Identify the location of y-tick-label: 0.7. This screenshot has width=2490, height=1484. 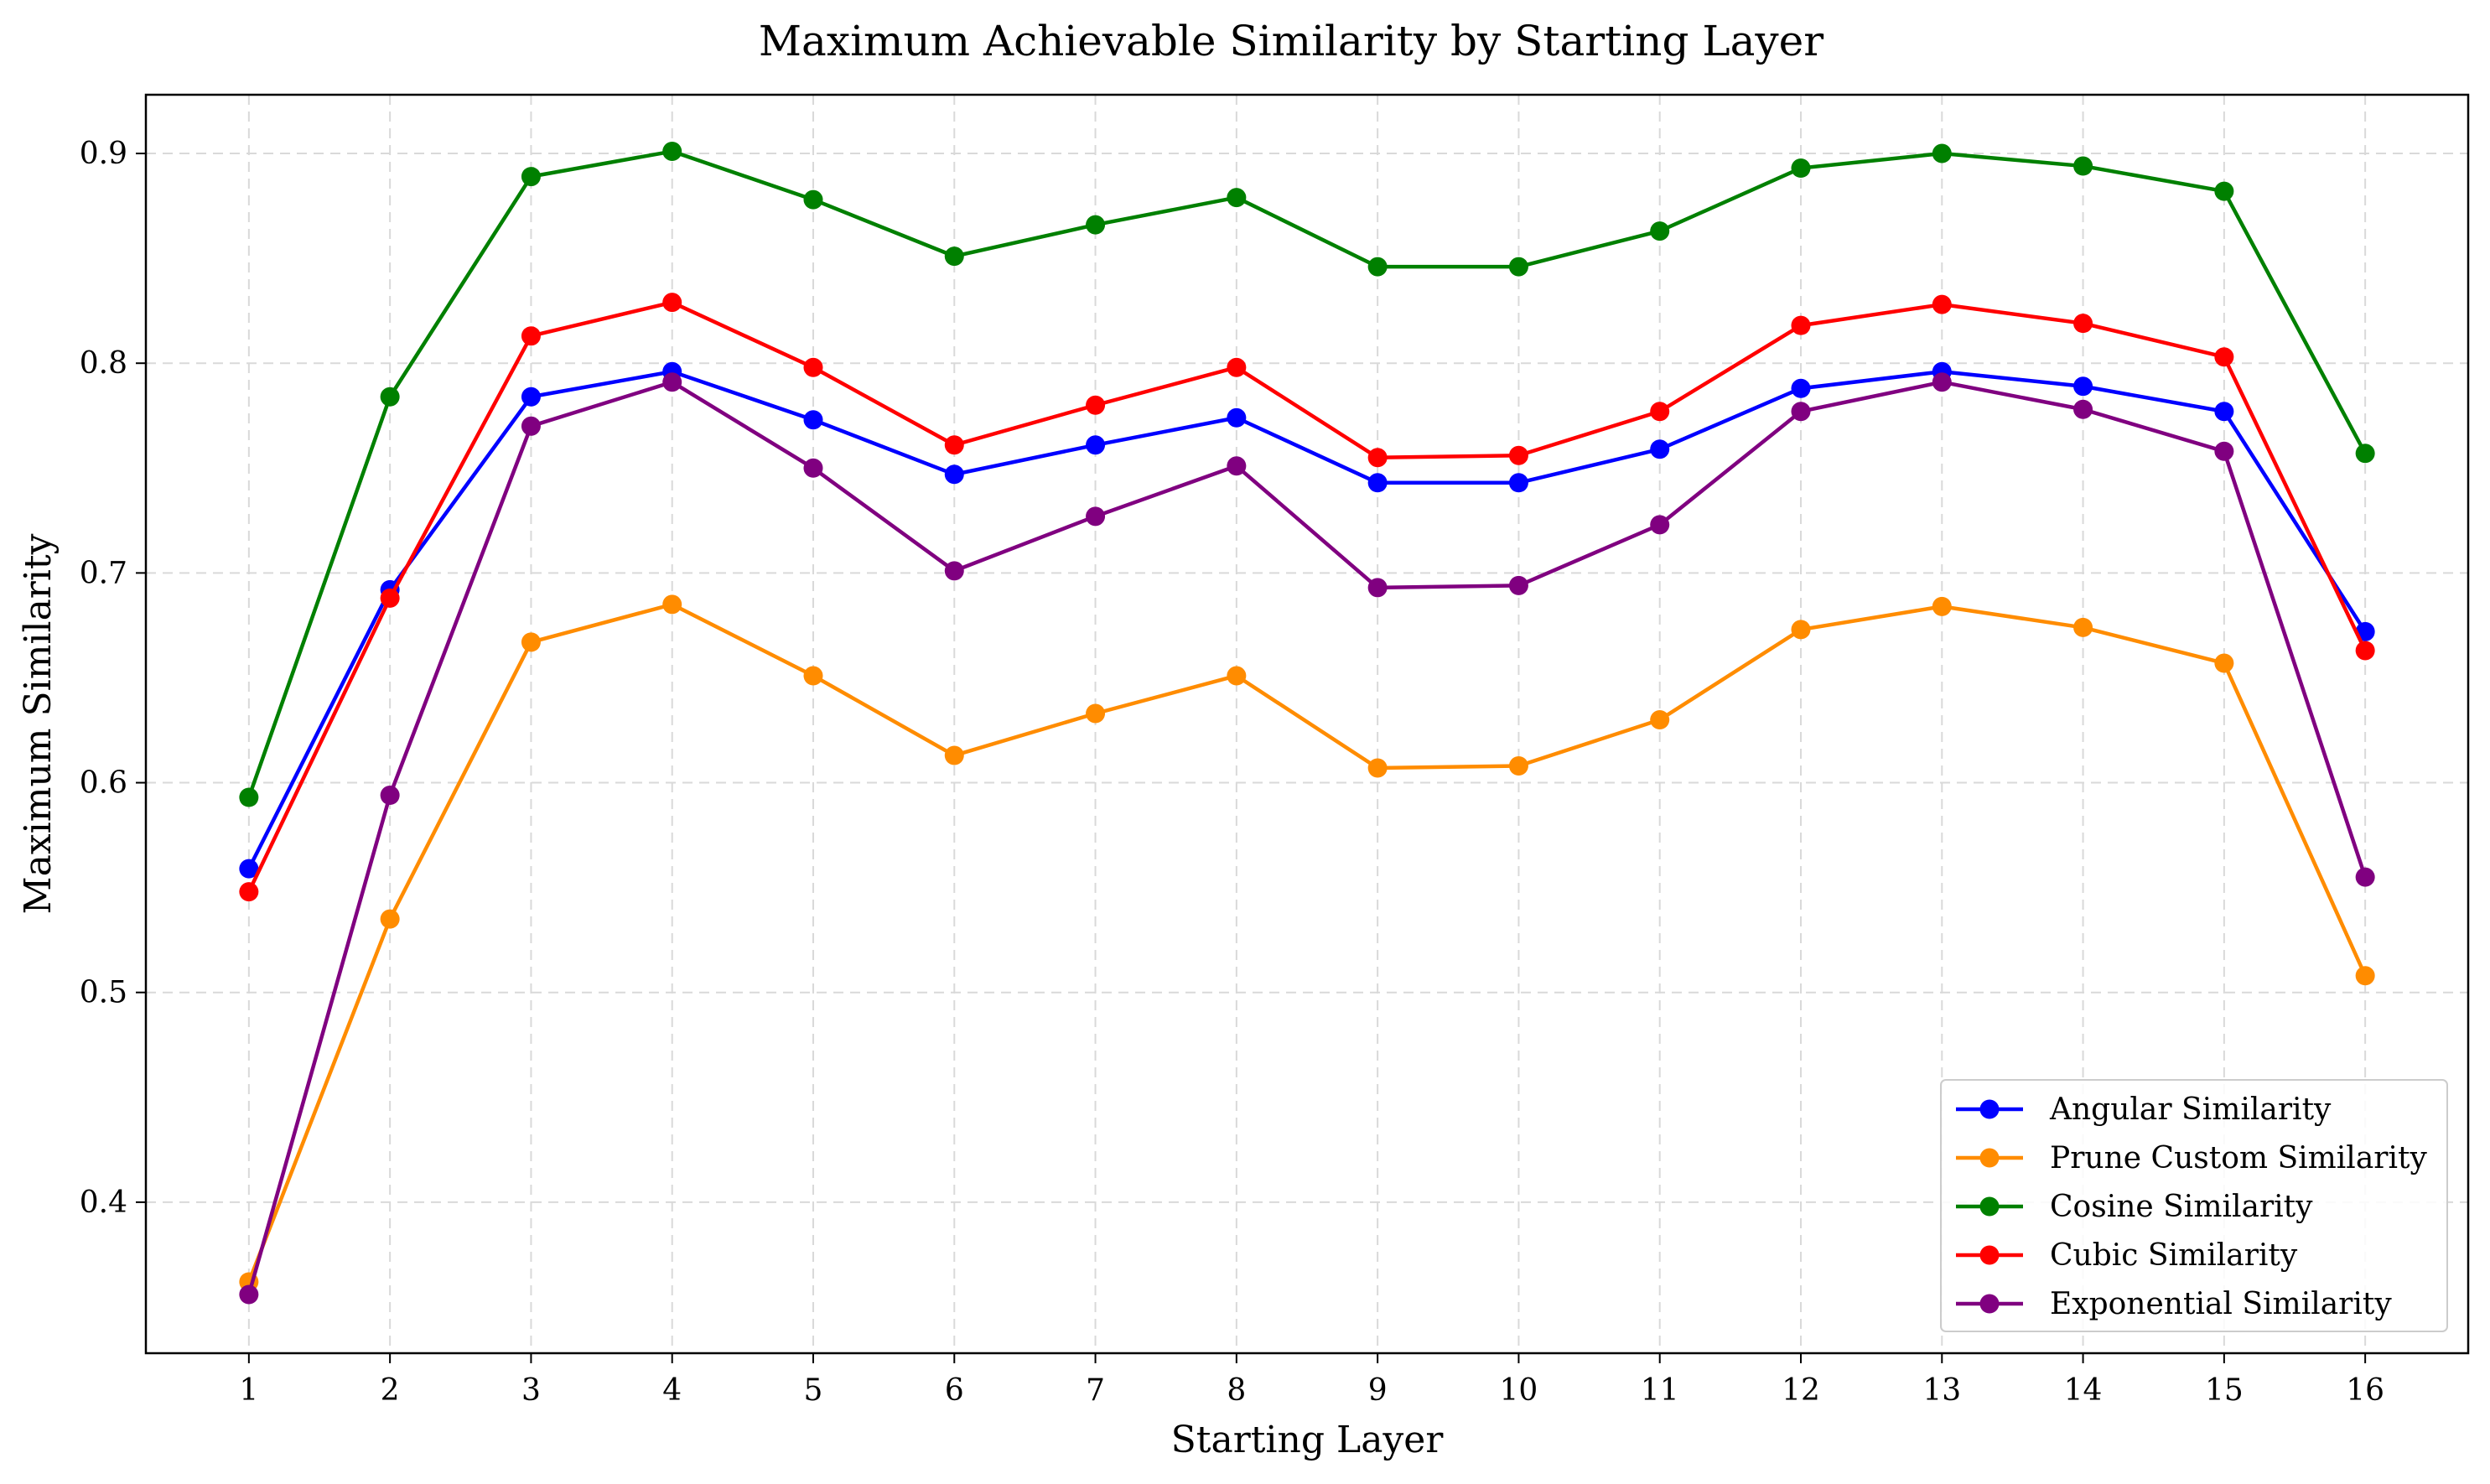
(103, 573).